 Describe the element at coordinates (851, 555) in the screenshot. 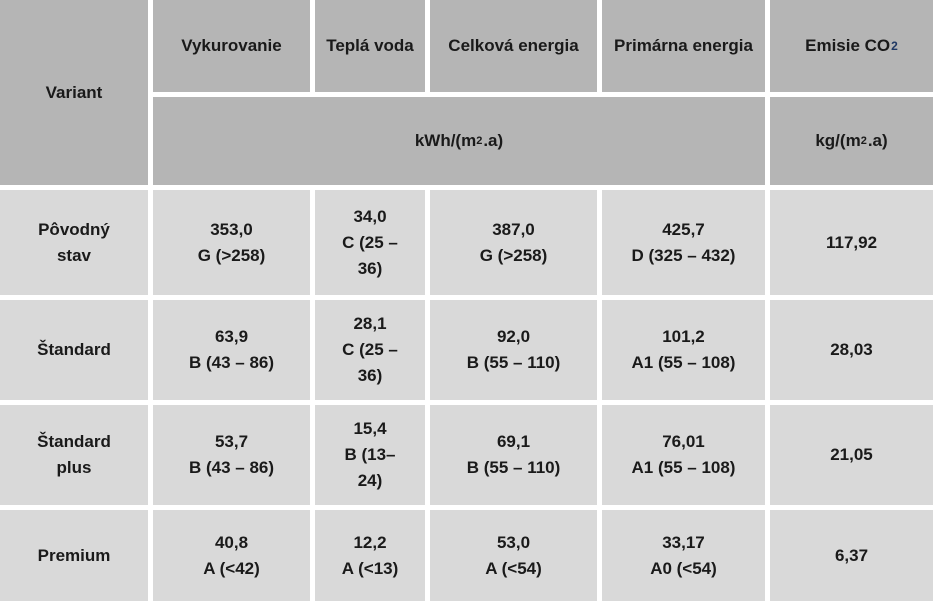

I see `row-premium-emisie-co2: 6,37` at that location.